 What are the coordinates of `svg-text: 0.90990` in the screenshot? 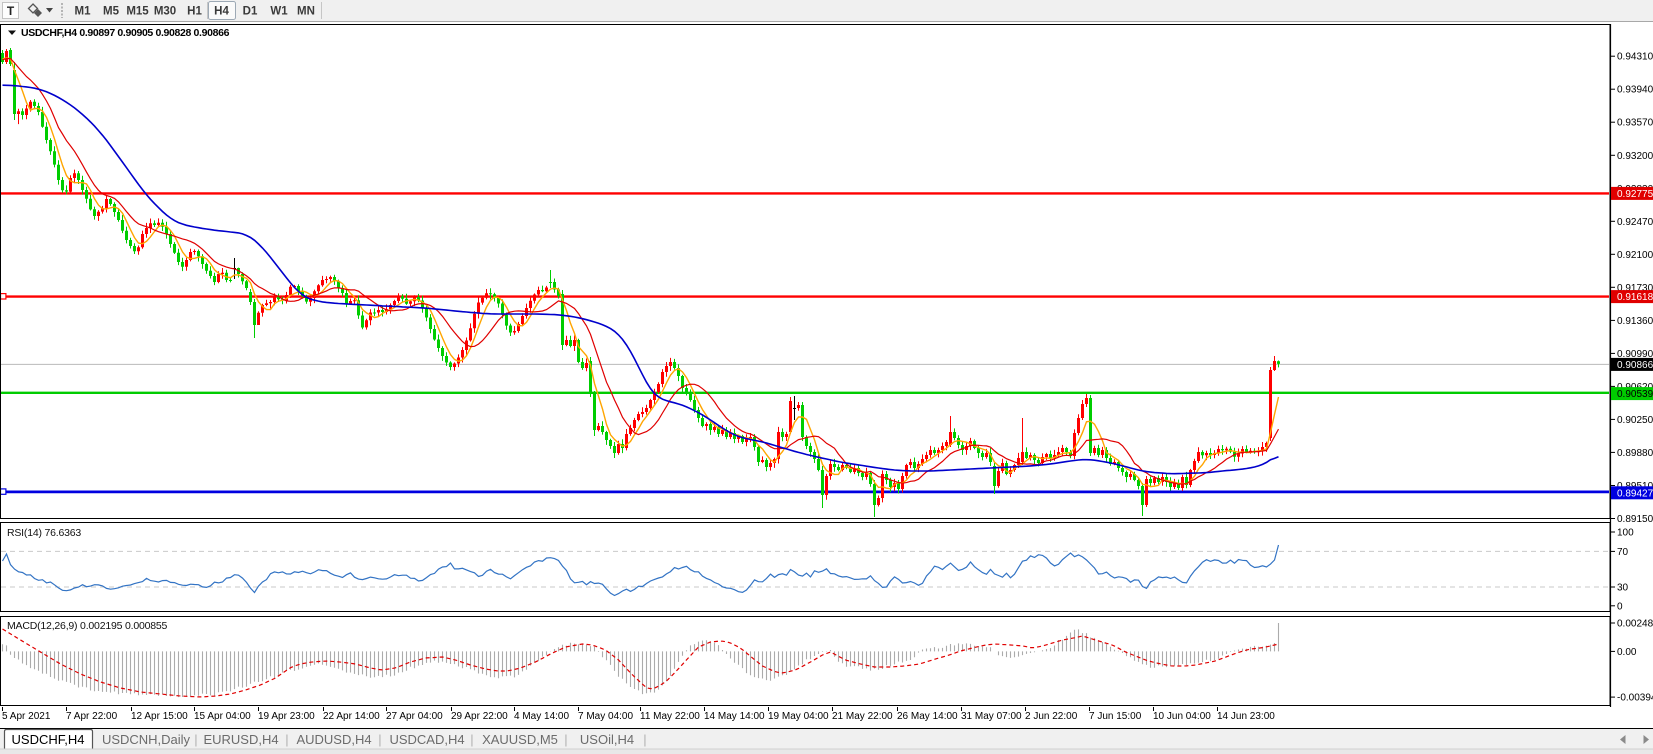 It's located at (1635, 354).